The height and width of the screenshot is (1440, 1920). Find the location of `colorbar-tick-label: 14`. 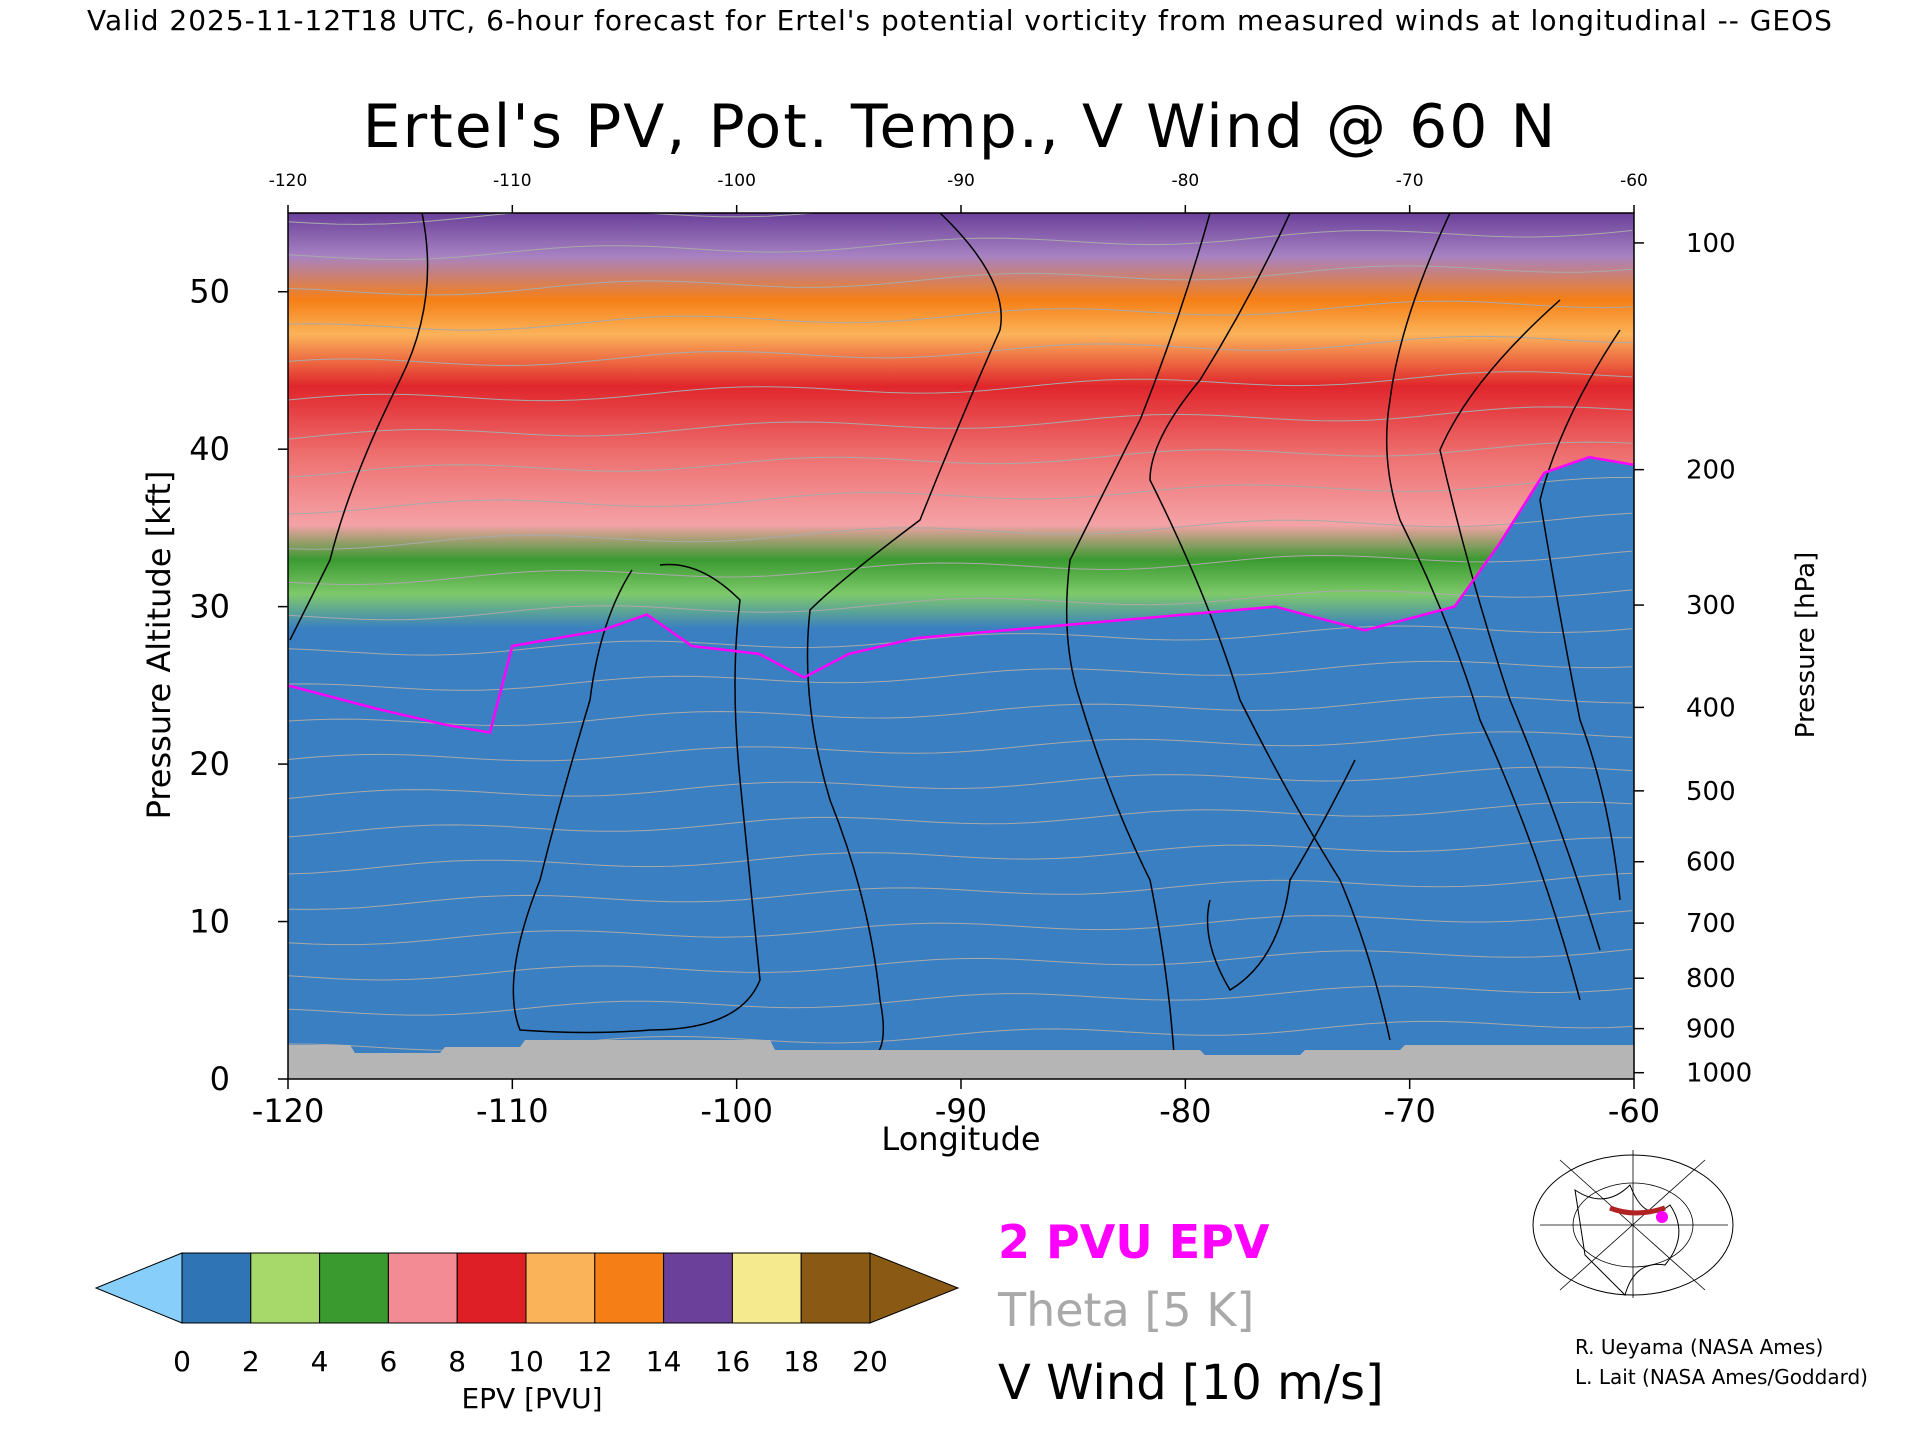

colorbar-tick-label: 14 is located at coordinates (664, 1361).